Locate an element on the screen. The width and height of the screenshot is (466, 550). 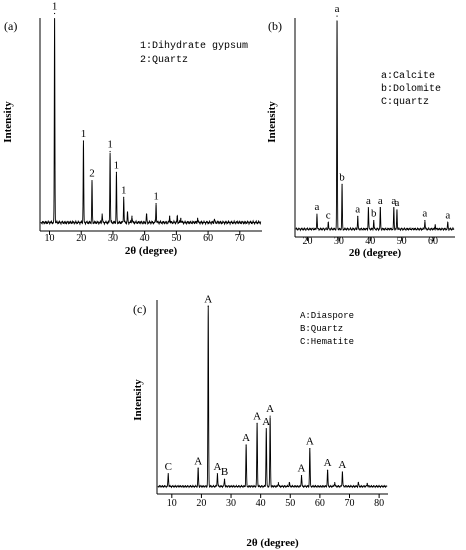
legend-entry: B:Quartz is located at coordinates (321, 329).